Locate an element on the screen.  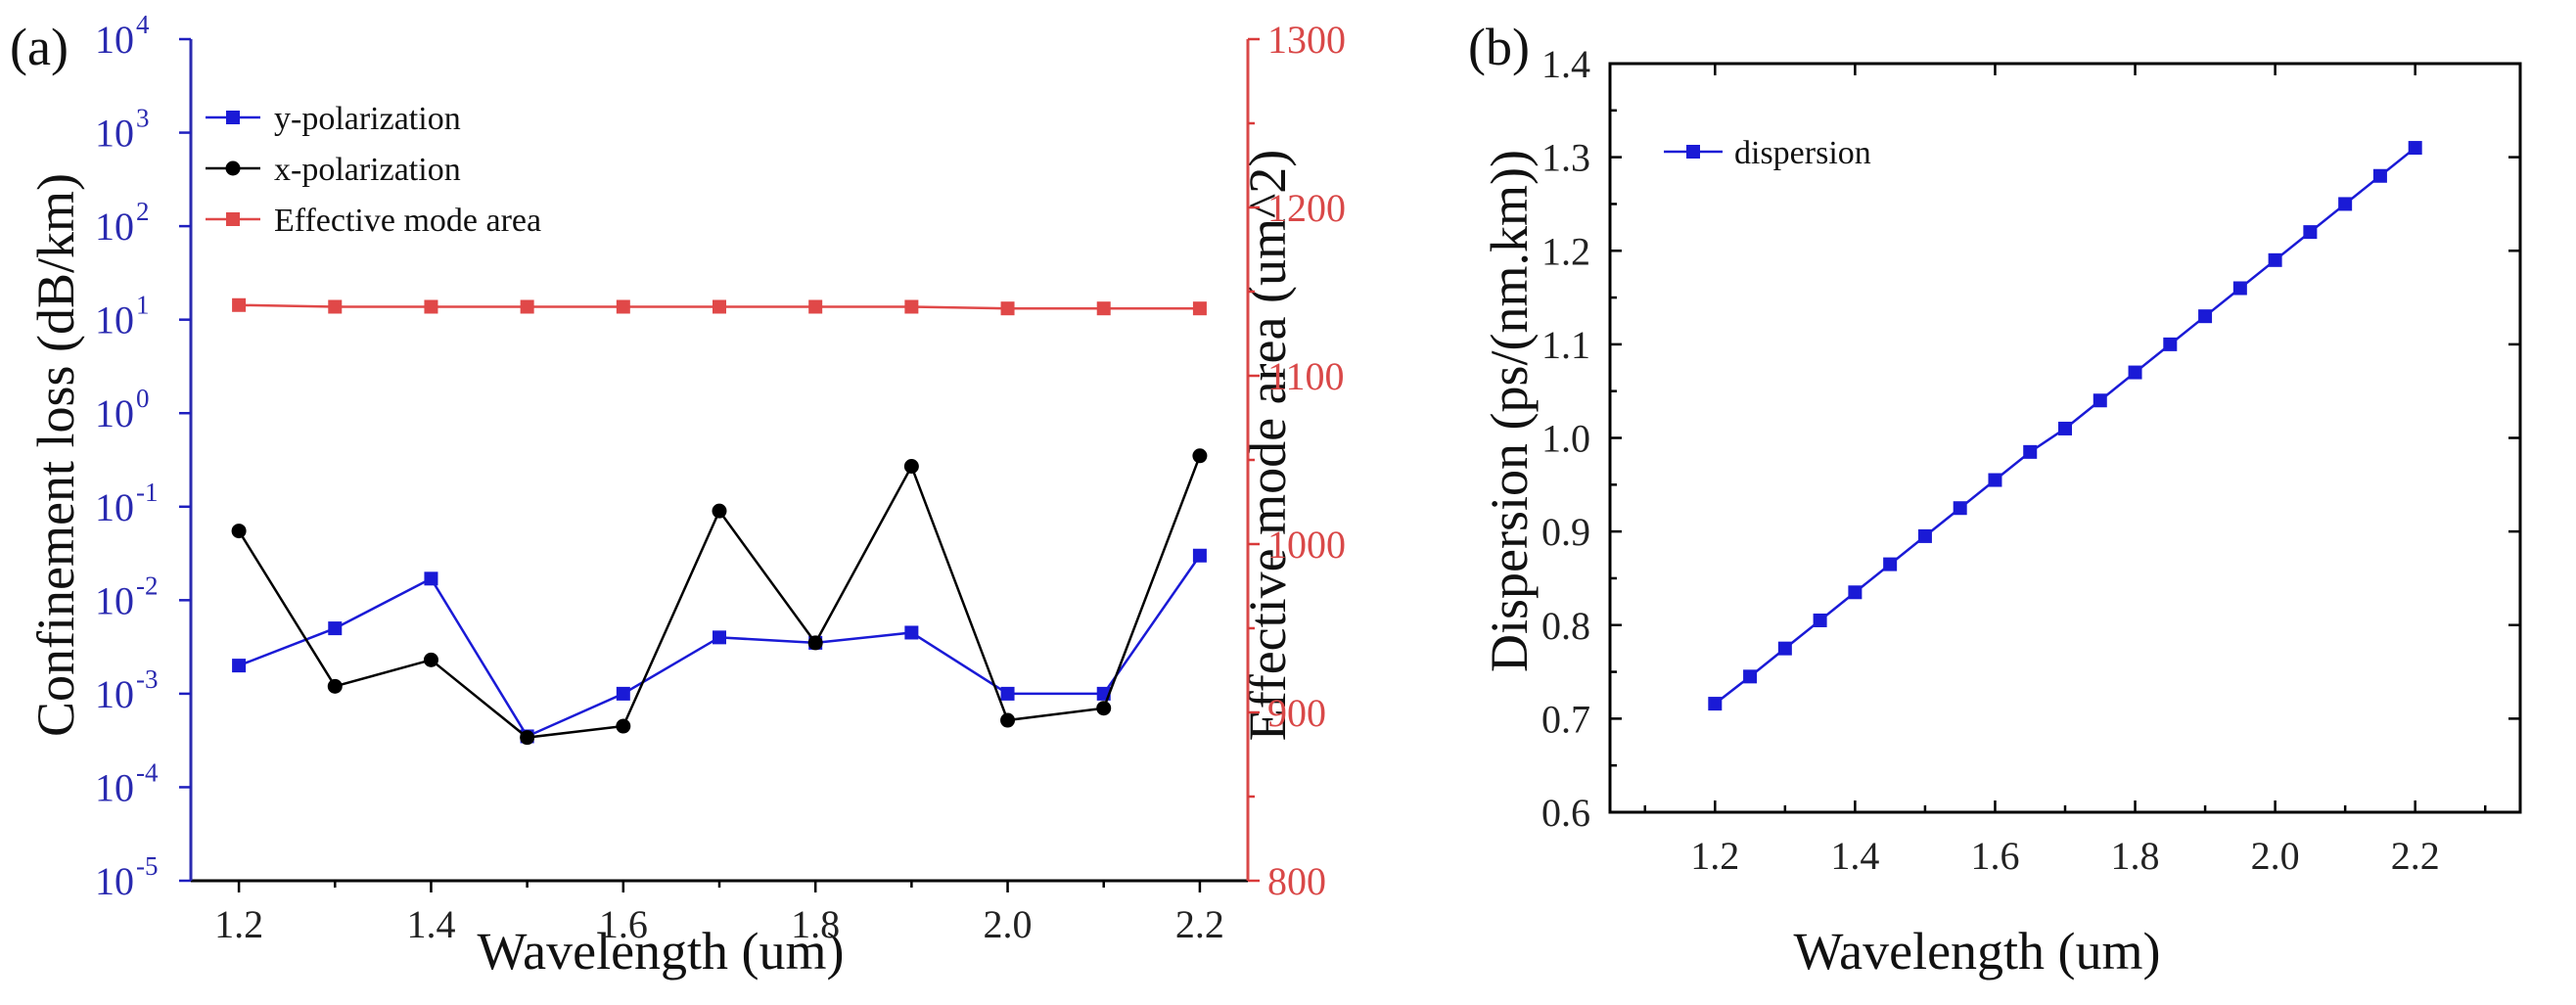
panel-b-y-tick-label: 0.6 is located at coordinates (1565, 813).